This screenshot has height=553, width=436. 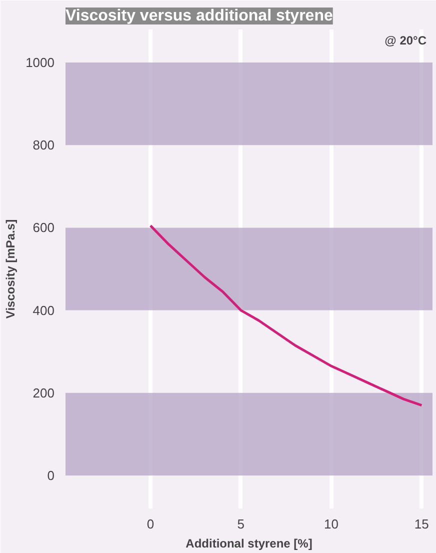 What do you see at coordinates (405, 41) in the screenshot?
I see `annotation: @ 20°C` at bounding box center [405, 41].